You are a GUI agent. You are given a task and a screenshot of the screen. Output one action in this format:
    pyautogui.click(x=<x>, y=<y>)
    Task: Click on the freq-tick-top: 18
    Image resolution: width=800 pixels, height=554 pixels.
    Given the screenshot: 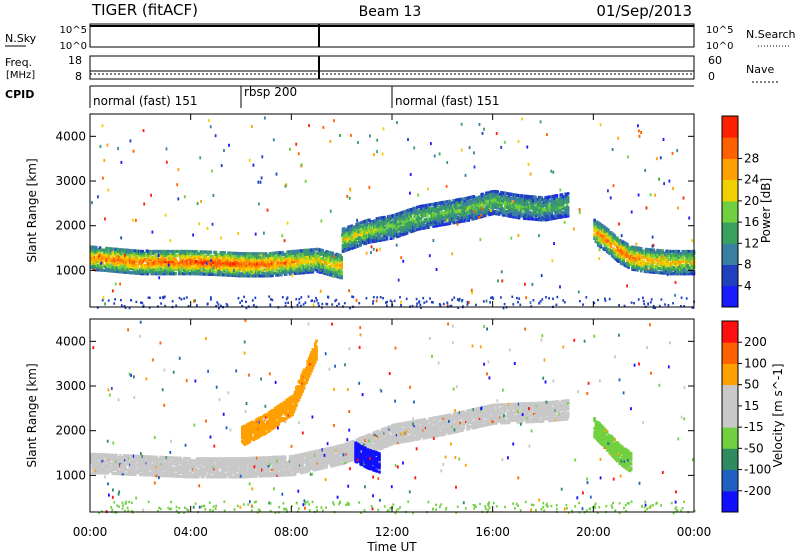 What is the action you would take?
    pyautogui.click(x=75, y=60)
    